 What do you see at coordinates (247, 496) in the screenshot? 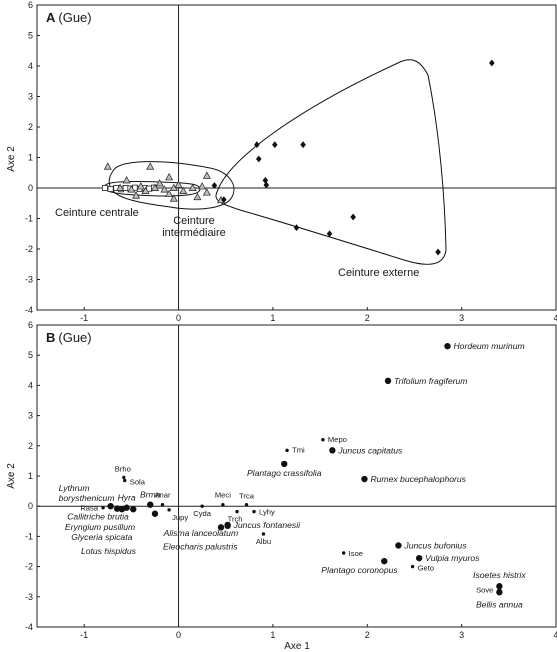
I see `species-label: Trca` at bounding box center [247, 496].